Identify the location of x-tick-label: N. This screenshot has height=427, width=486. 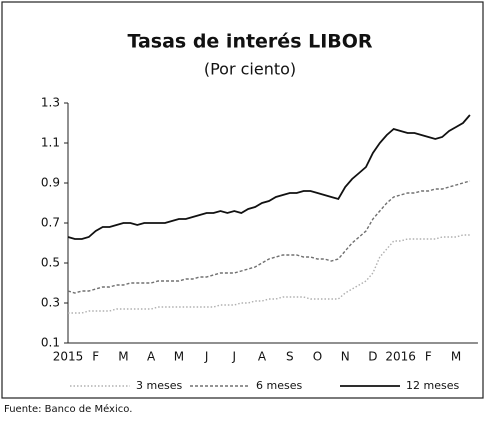
(345, 357).